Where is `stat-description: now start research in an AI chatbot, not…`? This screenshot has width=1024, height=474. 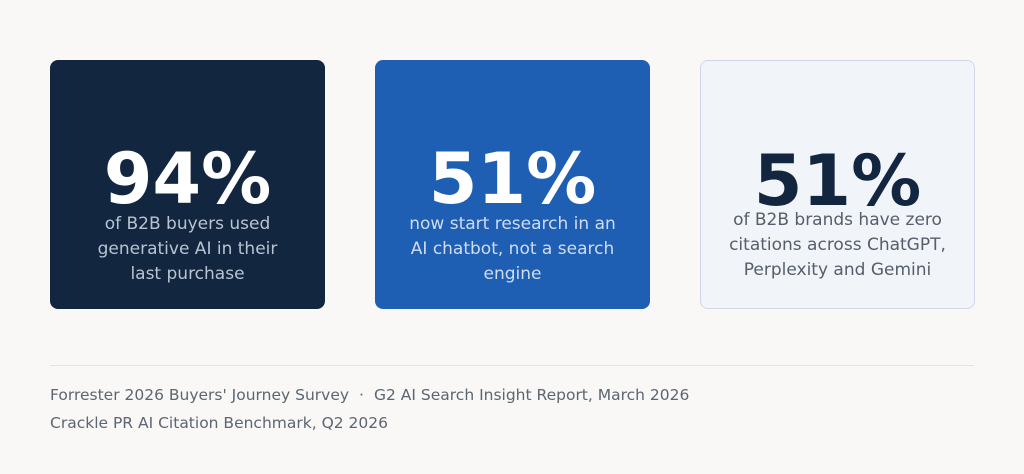
stat-description: now start research in an AI chatbot, not… is located at coordinates (512, 249).